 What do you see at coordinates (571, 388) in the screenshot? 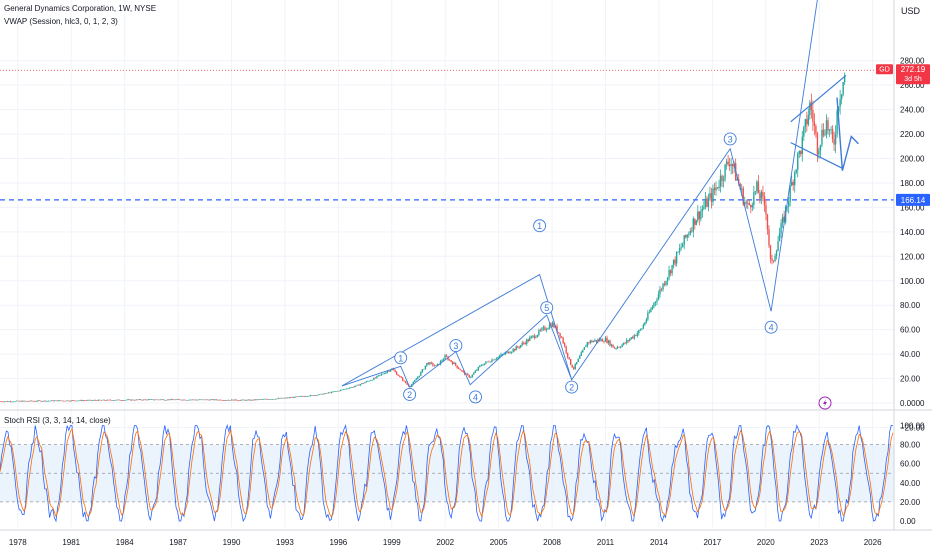
I see `wave-label: 2` at bounding box center [571, 388].